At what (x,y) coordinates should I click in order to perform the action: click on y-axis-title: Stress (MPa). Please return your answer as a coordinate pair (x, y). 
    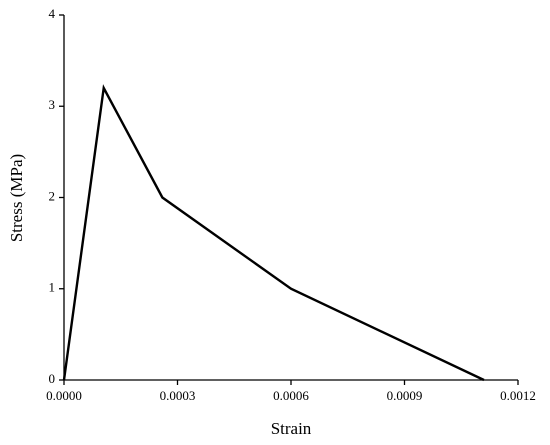
    Looking at the image, I should click on (16, 198).